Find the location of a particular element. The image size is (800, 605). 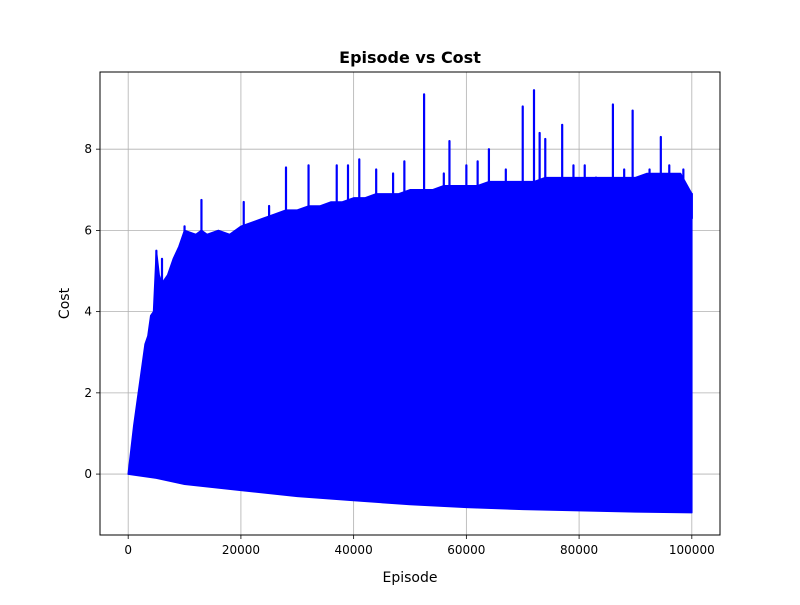

x-tick-label: 80000 is located at coordinates (579, 550).